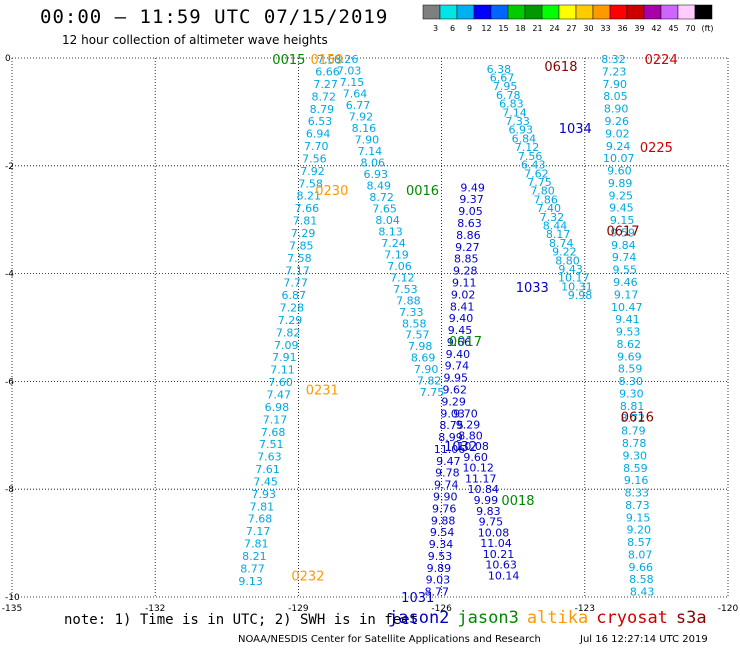 The image size is (740, 650). I want to click on legend-altika: altika, so click(557, 618).